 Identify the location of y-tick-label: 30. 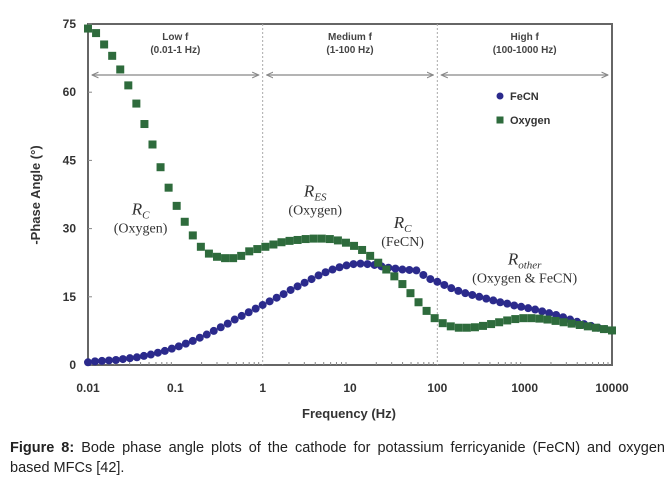
(70, 229).